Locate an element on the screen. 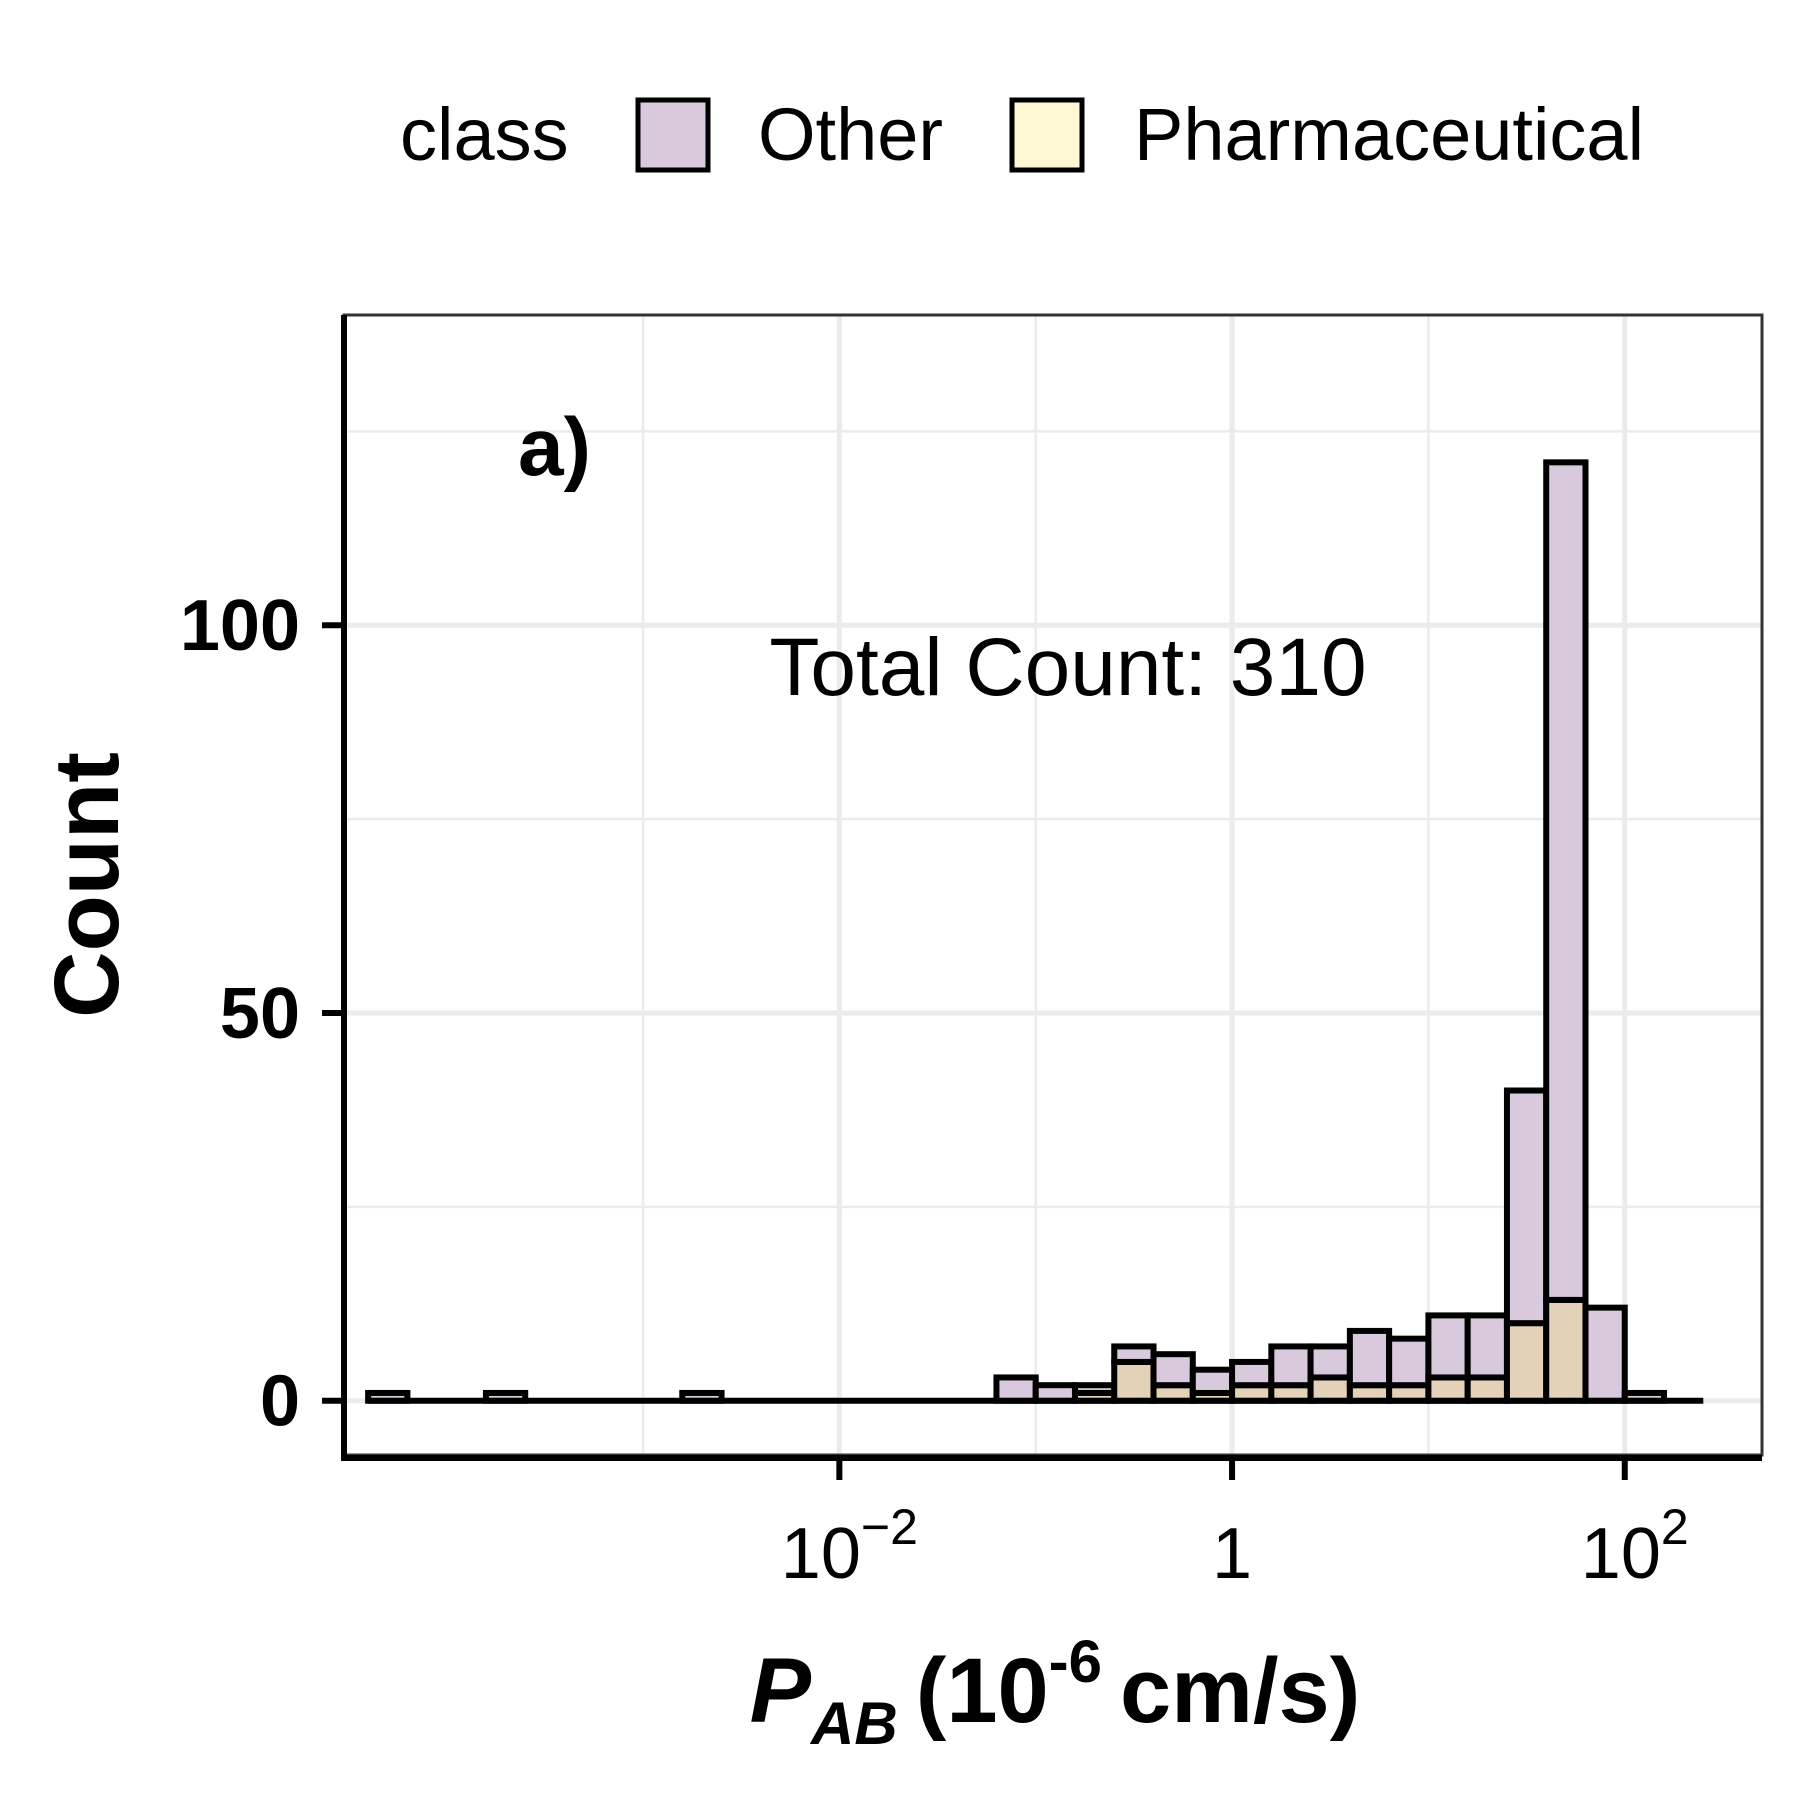 The height and width of the screenshot is (1800, 1800). x-axis-ticks: 10⁻² 1 10² is located at coordinates (1235, 1526).